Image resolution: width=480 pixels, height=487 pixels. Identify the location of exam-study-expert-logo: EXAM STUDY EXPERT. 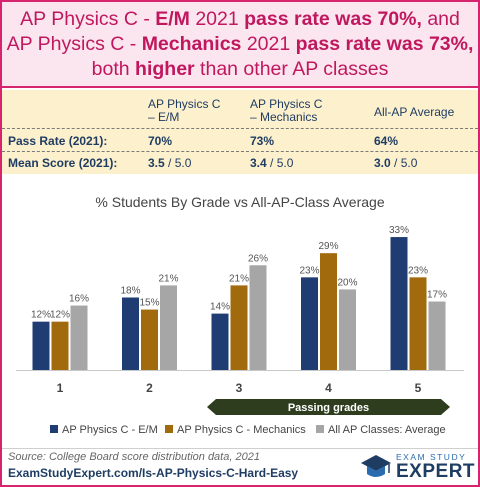
(418, 467).